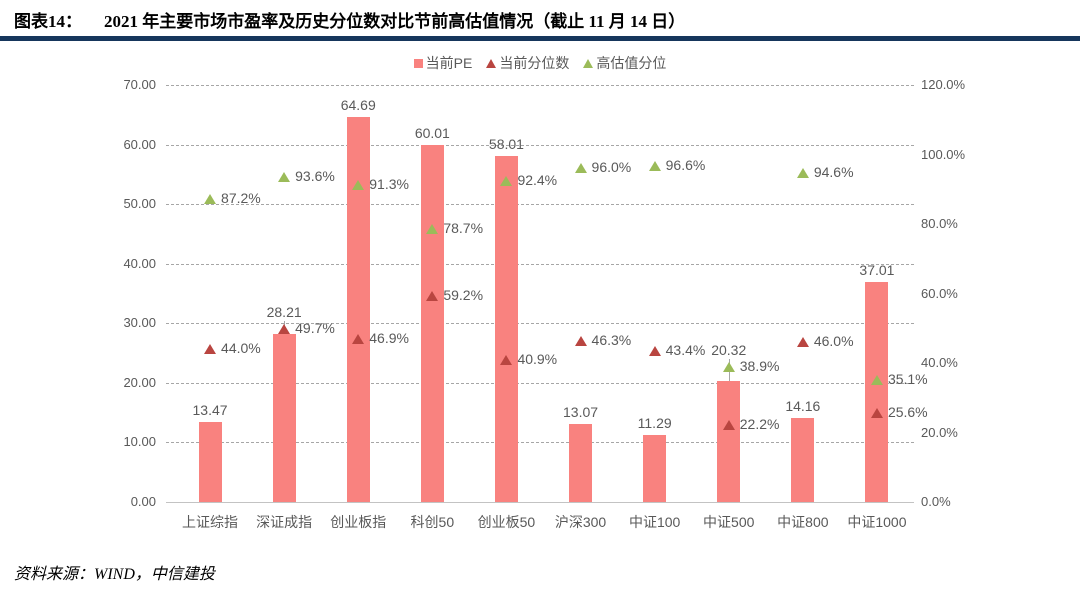 The width and height of the screenshot is (1080, 591). Describe the element at coordinates (611, 340) in the screenshot. I see `marker-value-label: 46.3%` at that location.